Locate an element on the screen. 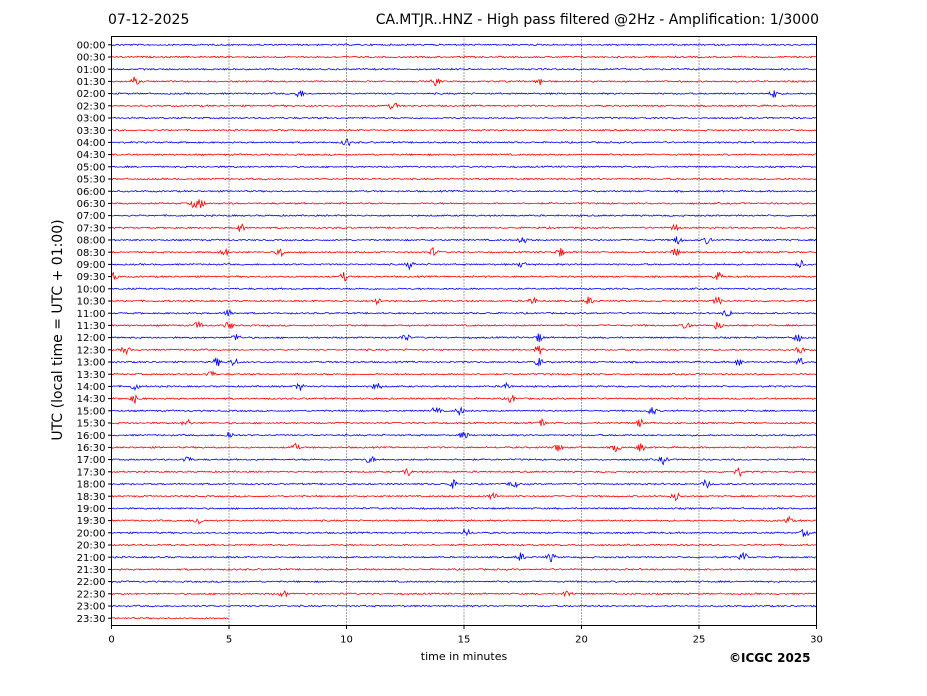 The image size is (927, 696). y-tick-label: 22:30 is located at coordinates (91, 594).